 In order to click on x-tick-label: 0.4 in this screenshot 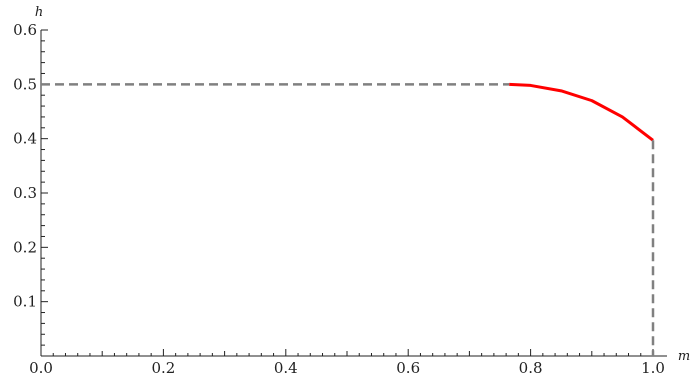, I will do `click(286, 368)`.